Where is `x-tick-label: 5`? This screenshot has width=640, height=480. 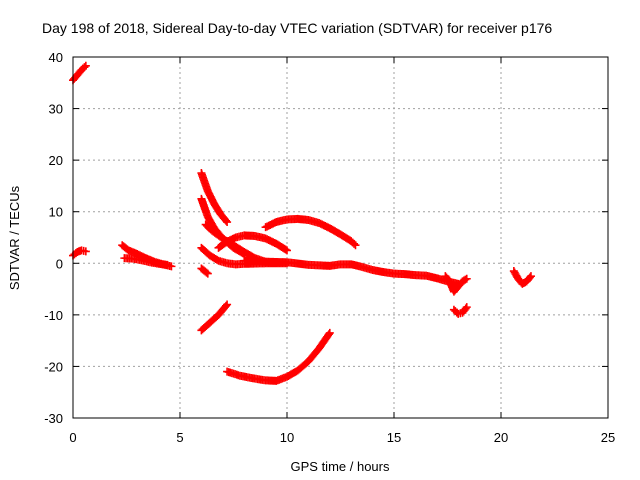 x-tick-label: 5 is located at coordinates (179, 437).